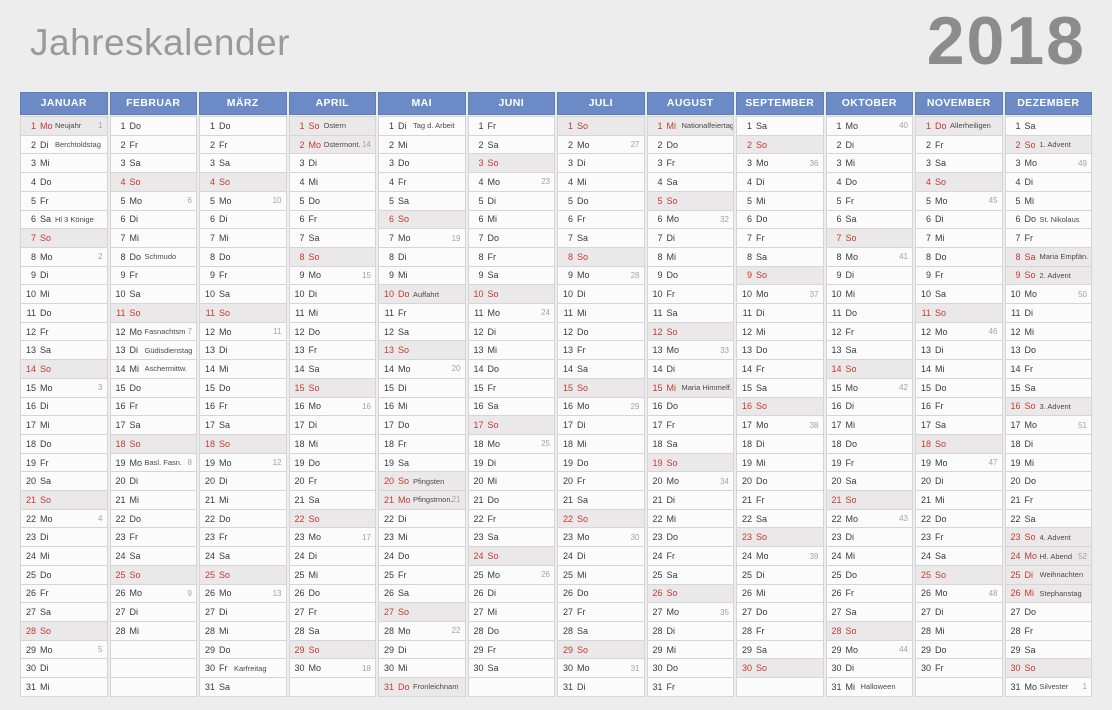  I want to click on month-header: MÄRZ, so click(243, 103).